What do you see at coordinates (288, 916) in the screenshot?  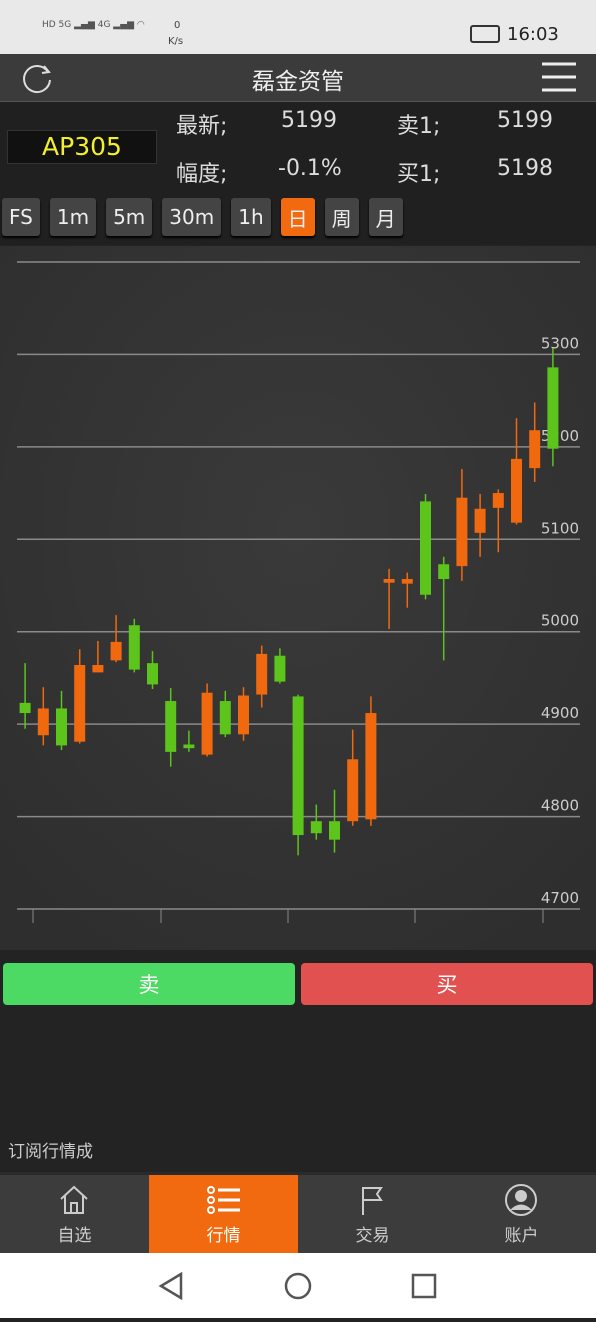 I see `x-axis` at bounding box center [288, 916].